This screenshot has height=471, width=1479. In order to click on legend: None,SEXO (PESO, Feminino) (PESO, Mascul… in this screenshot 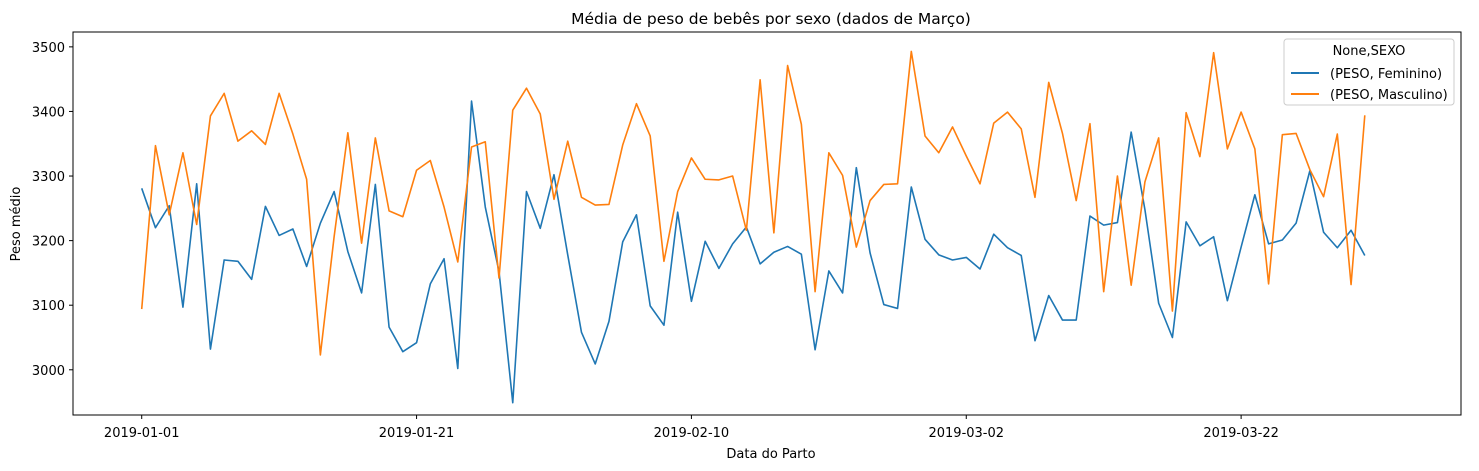, I will do `click(1369, 72)`.